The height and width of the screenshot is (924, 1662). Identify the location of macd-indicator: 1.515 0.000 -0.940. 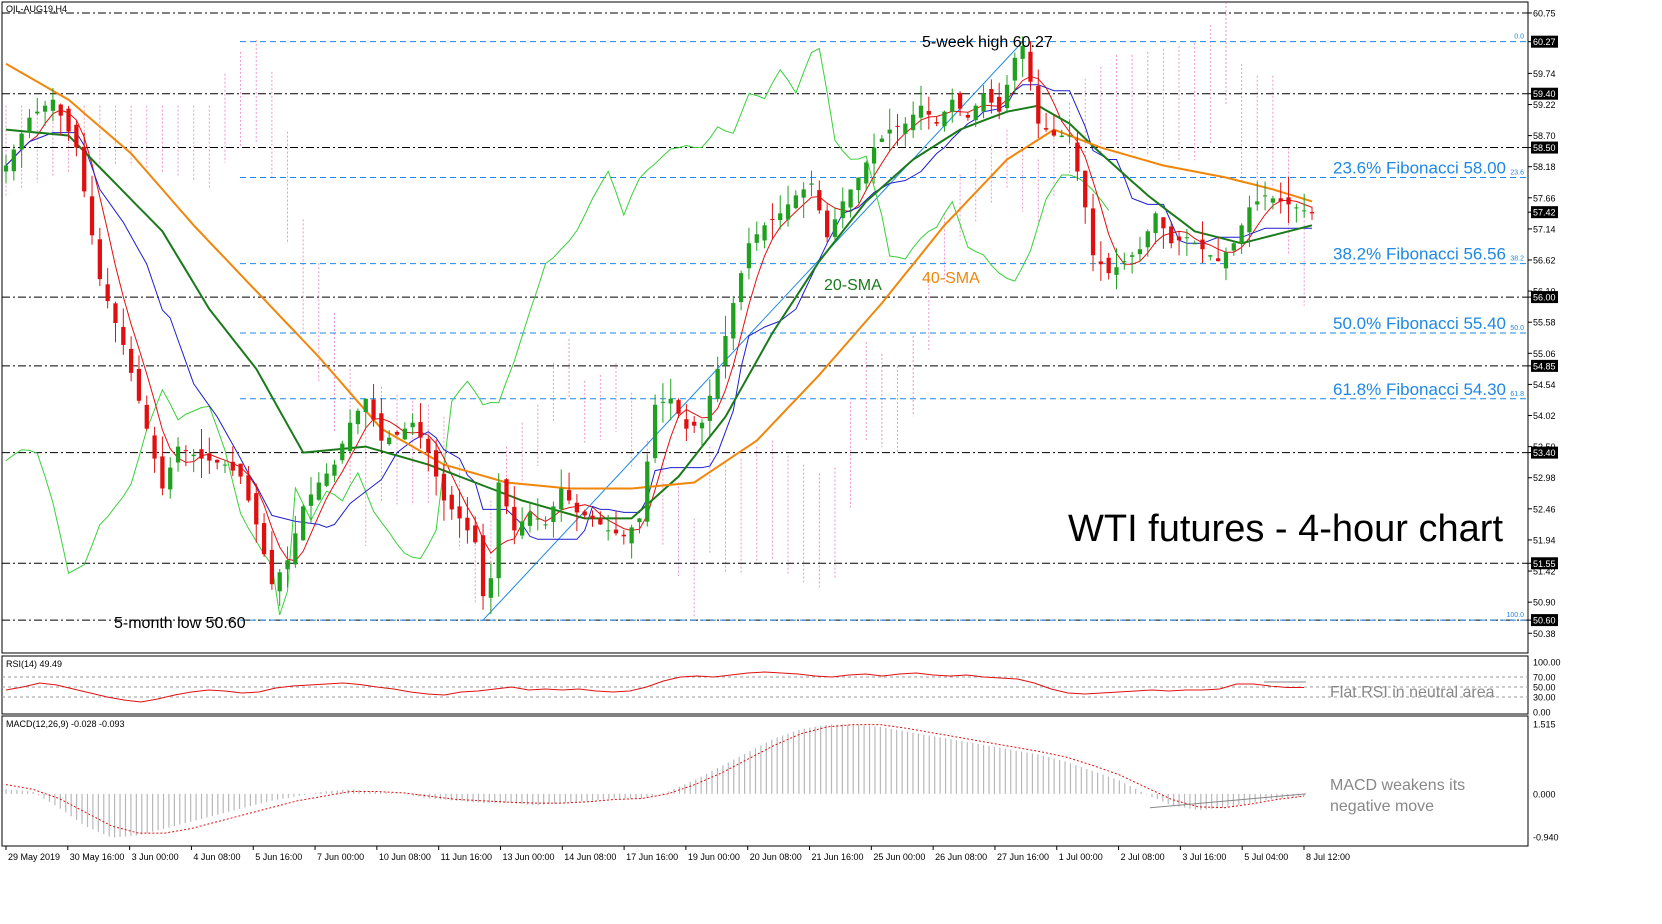
(782, 781).